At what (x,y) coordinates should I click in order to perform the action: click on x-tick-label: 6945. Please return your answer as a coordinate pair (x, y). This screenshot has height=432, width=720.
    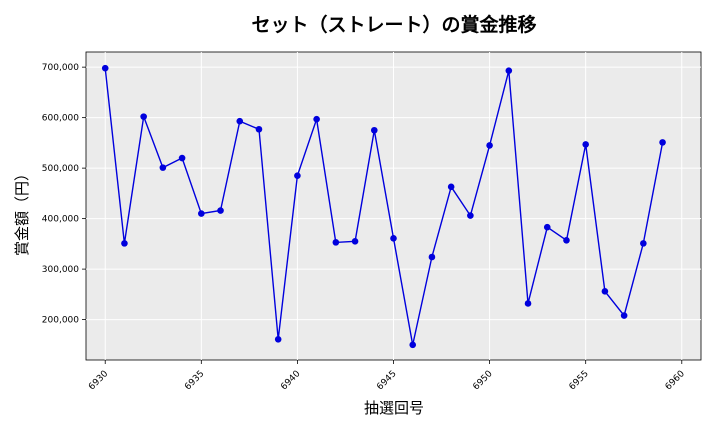
    Looking at the image, I should click on (386, 380).